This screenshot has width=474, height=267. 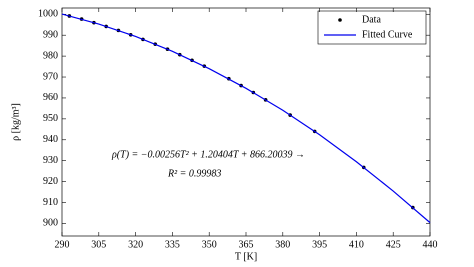 What do you see at coordinates (393, 244) in the screenshot?
I see `x-tick-label: 425` at bounding box center [393, 244].